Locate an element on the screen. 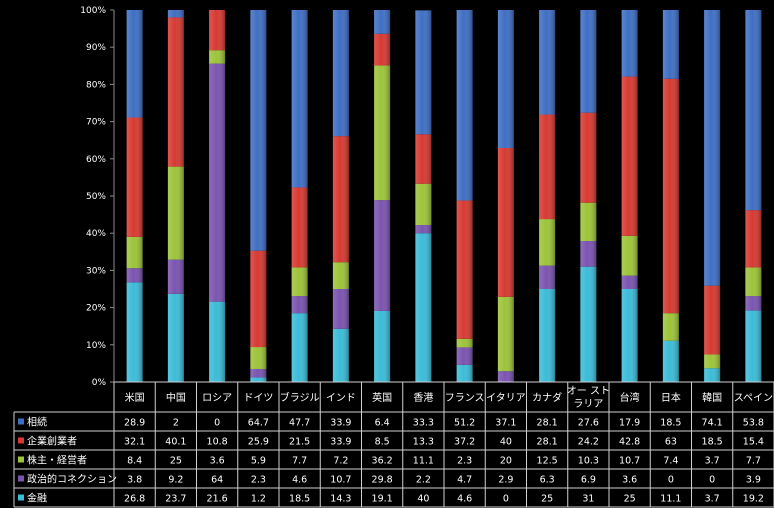  y-tick-label: 100% is located at coordinates (93, 11).